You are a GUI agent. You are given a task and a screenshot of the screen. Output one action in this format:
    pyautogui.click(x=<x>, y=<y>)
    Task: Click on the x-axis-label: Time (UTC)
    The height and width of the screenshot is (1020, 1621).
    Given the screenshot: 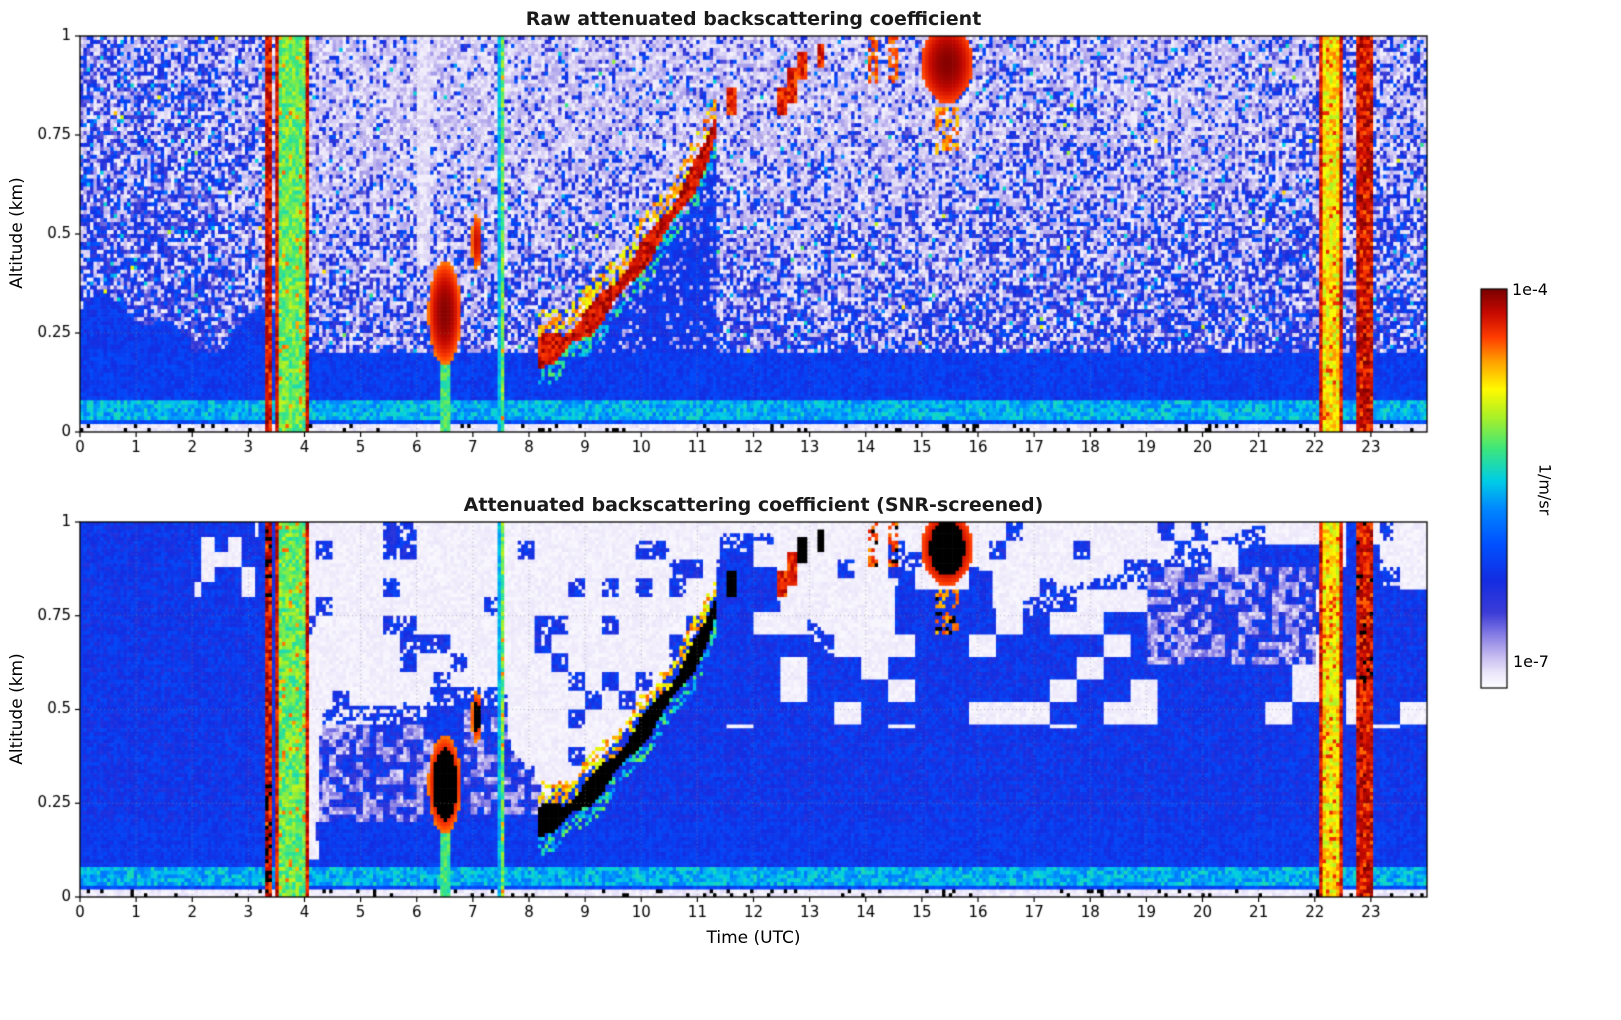 What is the action you would take?
    pyautogui.click(x=753, y=938)
    